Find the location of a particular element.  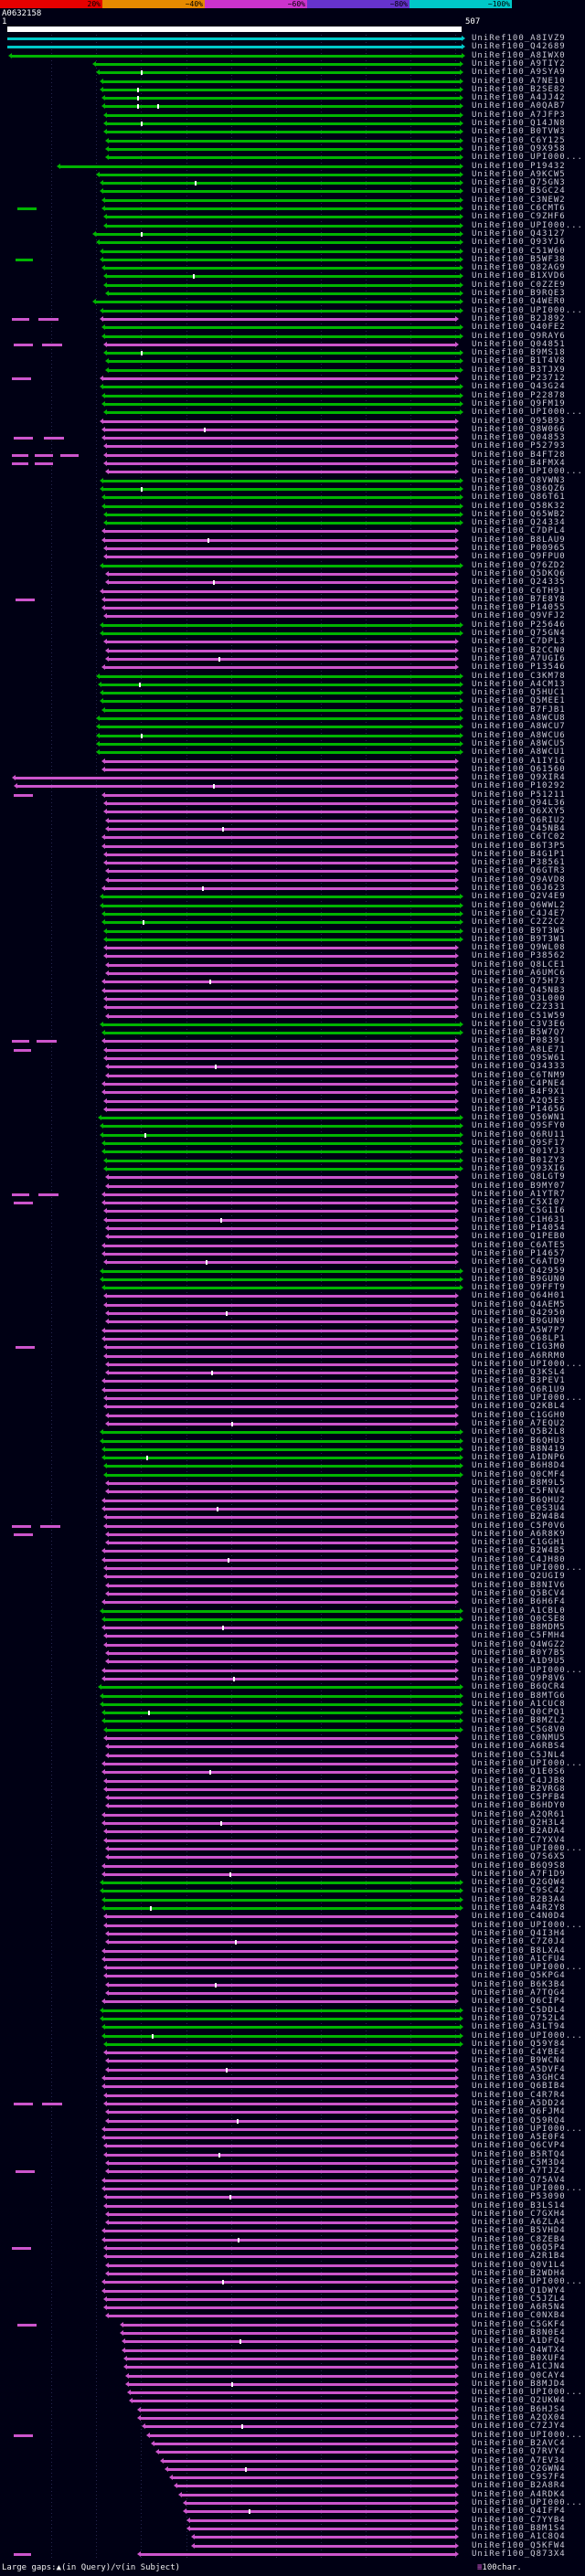

hit-row: UniRef100_C9SC42 is located at coordinates (293, 1891).